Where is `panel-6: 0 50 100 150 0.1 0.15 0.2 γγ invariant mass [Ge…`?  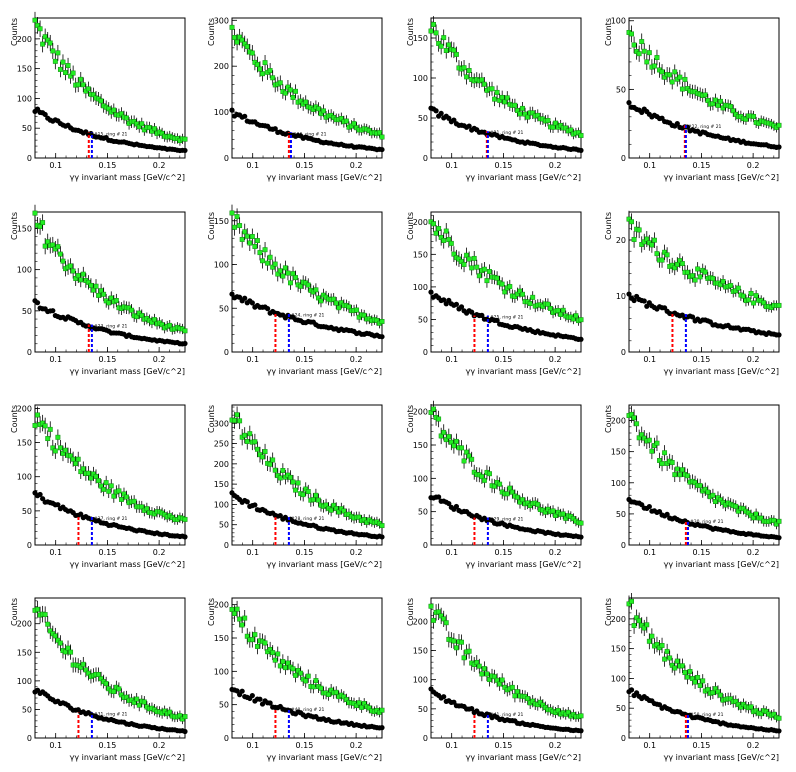 panel-6: 0 50 100 150 0.1 0.15 0.2 γγ invariant mass [Ge… is located at coordinates (296, 290).